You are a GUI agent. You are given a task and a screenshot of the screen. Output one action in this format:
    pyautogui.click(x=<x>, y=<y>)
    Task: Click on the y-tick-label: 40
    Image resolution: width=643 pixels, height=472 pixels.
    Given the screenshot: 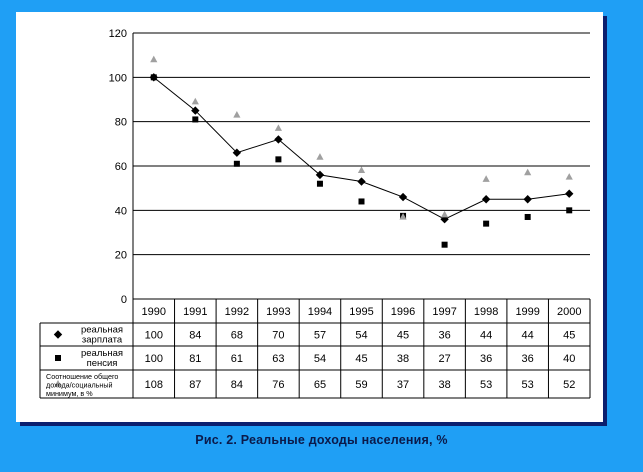 What is the action you would take?
    pyautogui.click(x=121, y=211)
    